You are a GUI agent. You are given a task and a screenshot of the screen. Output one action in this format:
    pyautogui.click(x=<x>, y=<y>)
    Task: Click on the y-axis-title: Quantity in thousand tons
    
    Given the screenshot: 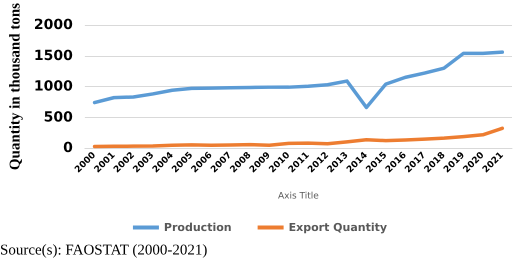 What is the action you would take?
    pyautogui.click(x=16, y=86)
    